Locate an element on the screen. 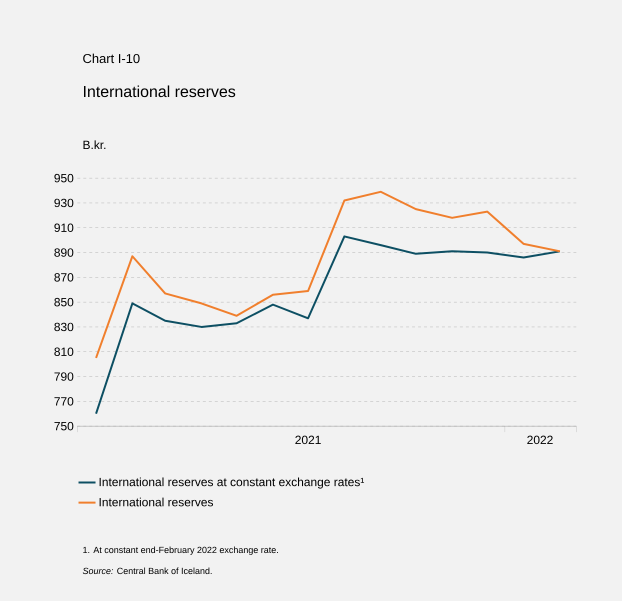 The image size is (622, 601). chart-title: Chart I-10 is located at coordinates (111, 59).